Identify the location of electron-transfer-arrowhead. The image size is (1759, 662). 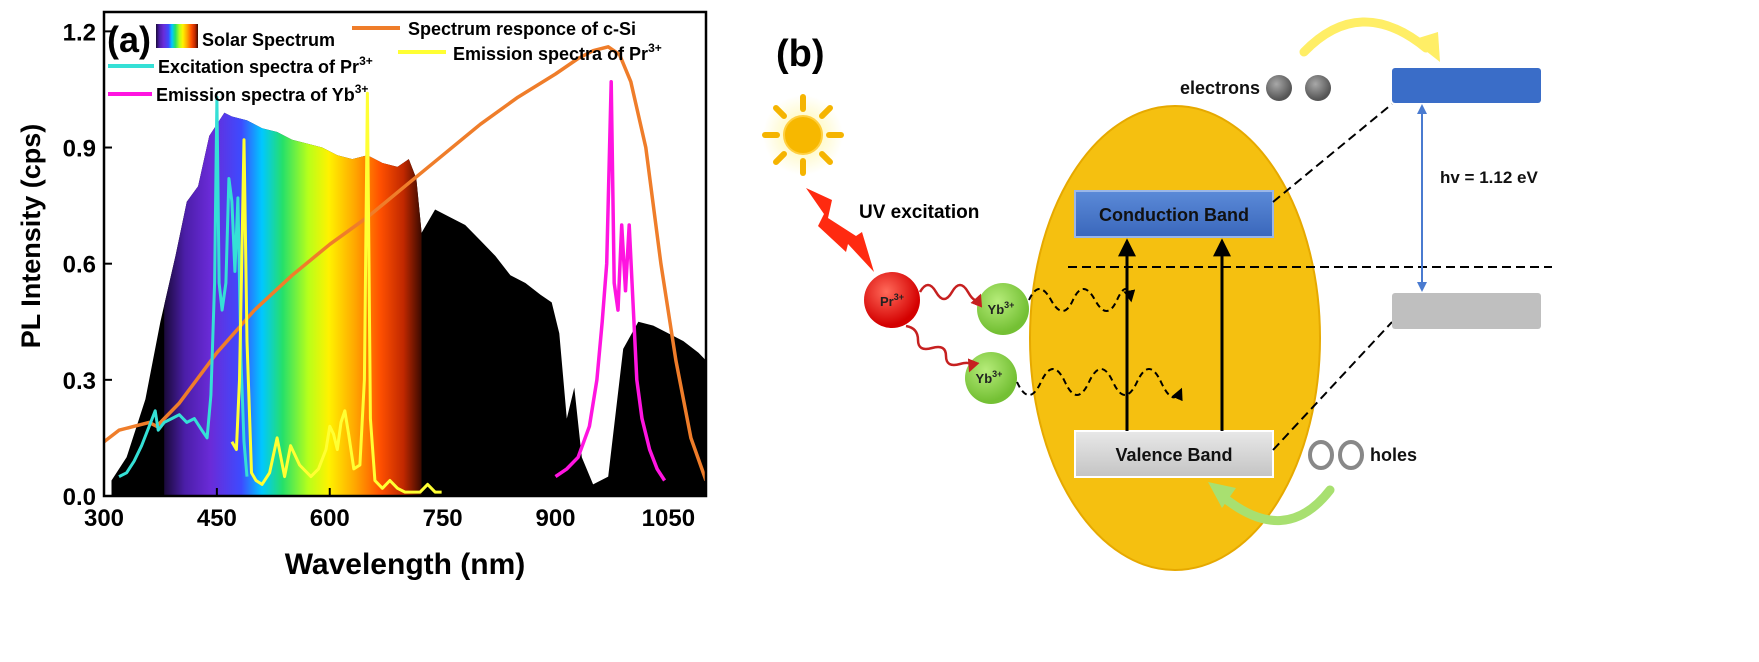
(1426, 47).